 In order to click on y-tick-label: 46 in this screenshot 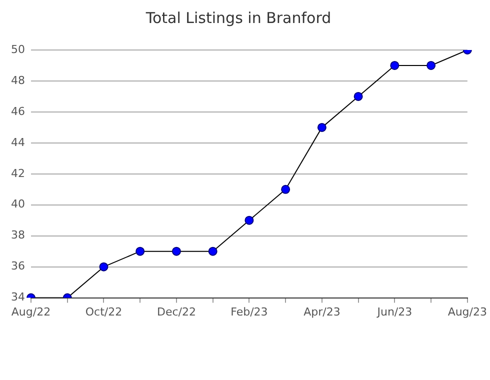, I will do `click(17, 111)`.